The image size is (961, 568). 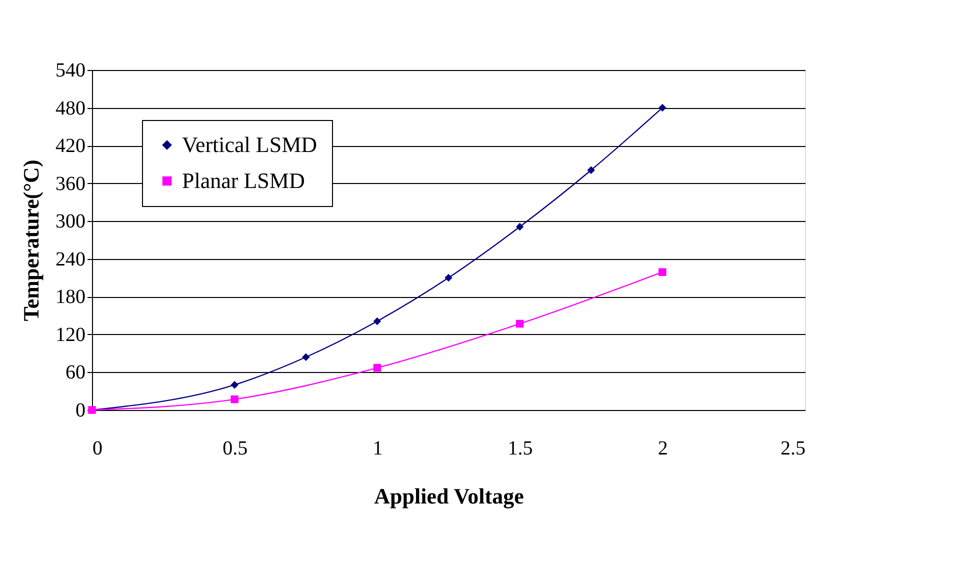 I want to click on y-tick-label: 360, so click(x=71, y=183).